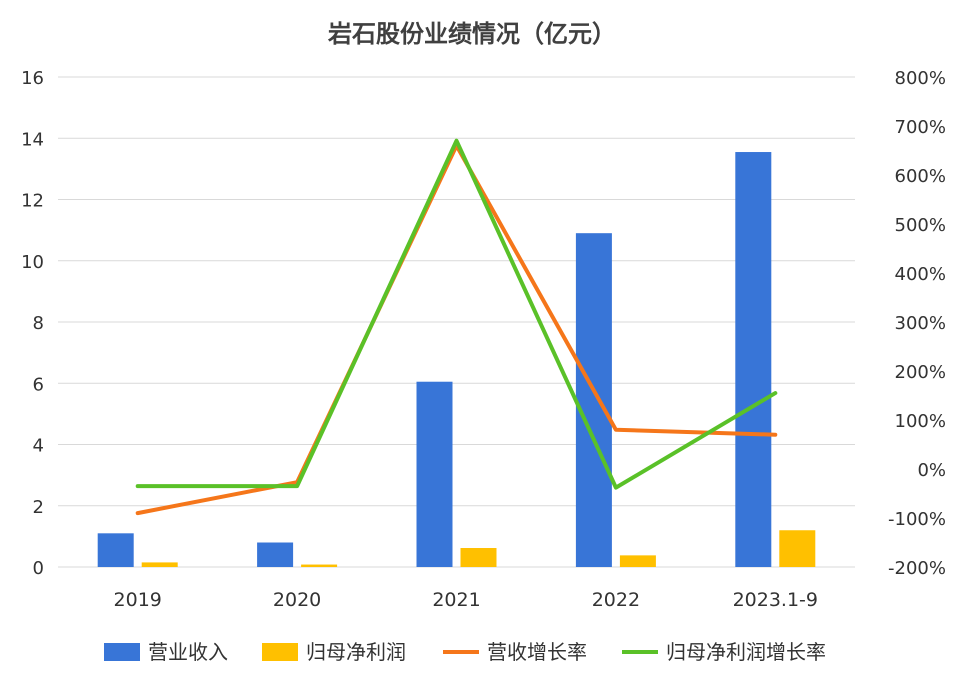 The width and height of the screenshot is (960, 684). What do you see at coordinates (38, 323) in the screenshot?
I see `left-tick-label: 8` at bounding box center [38, 323].